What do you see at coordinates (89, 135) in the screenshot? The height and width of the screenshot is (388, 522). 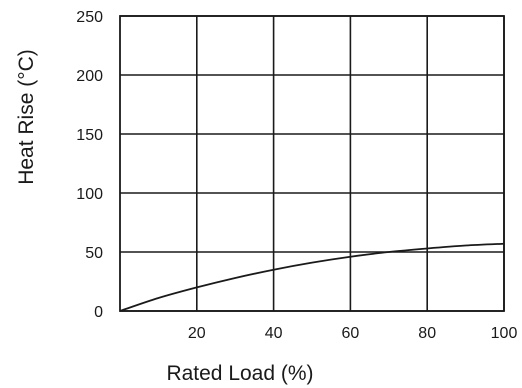 I see `y-tick-label-3: 150` at bounding box center [89, 135].